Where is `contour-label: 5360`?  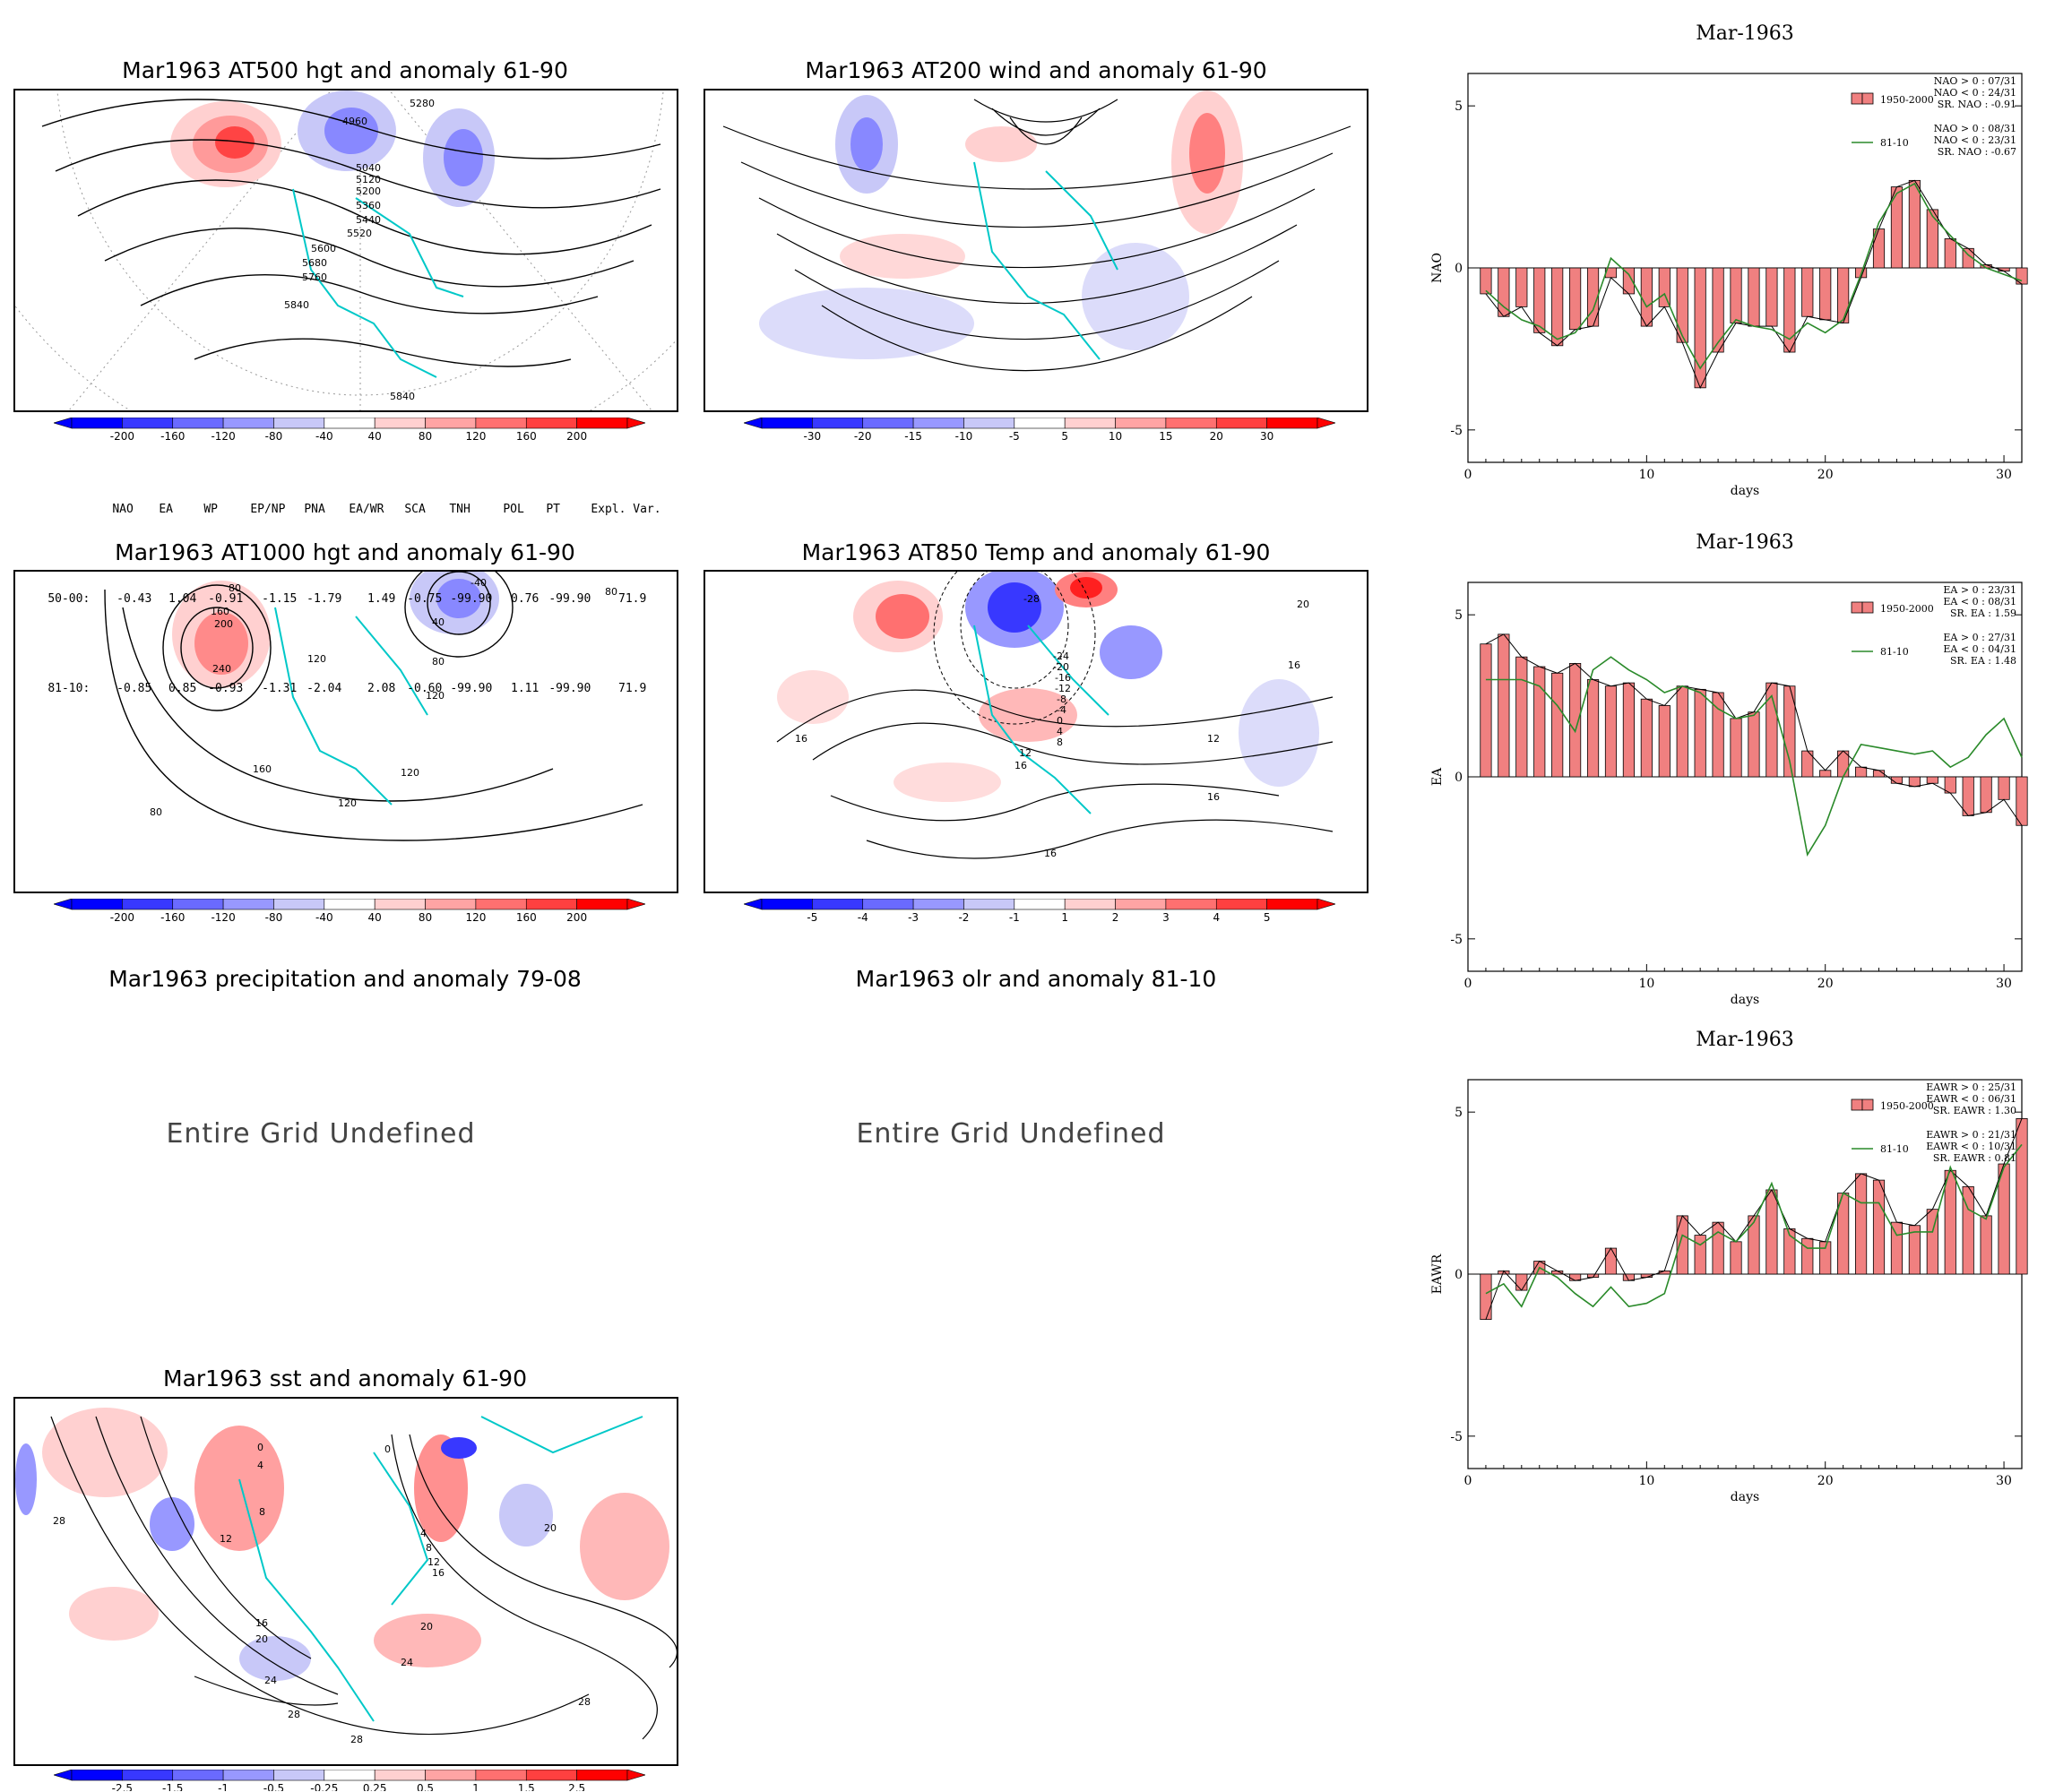 contour-label: 5360 is located at coordinates (368, 206).